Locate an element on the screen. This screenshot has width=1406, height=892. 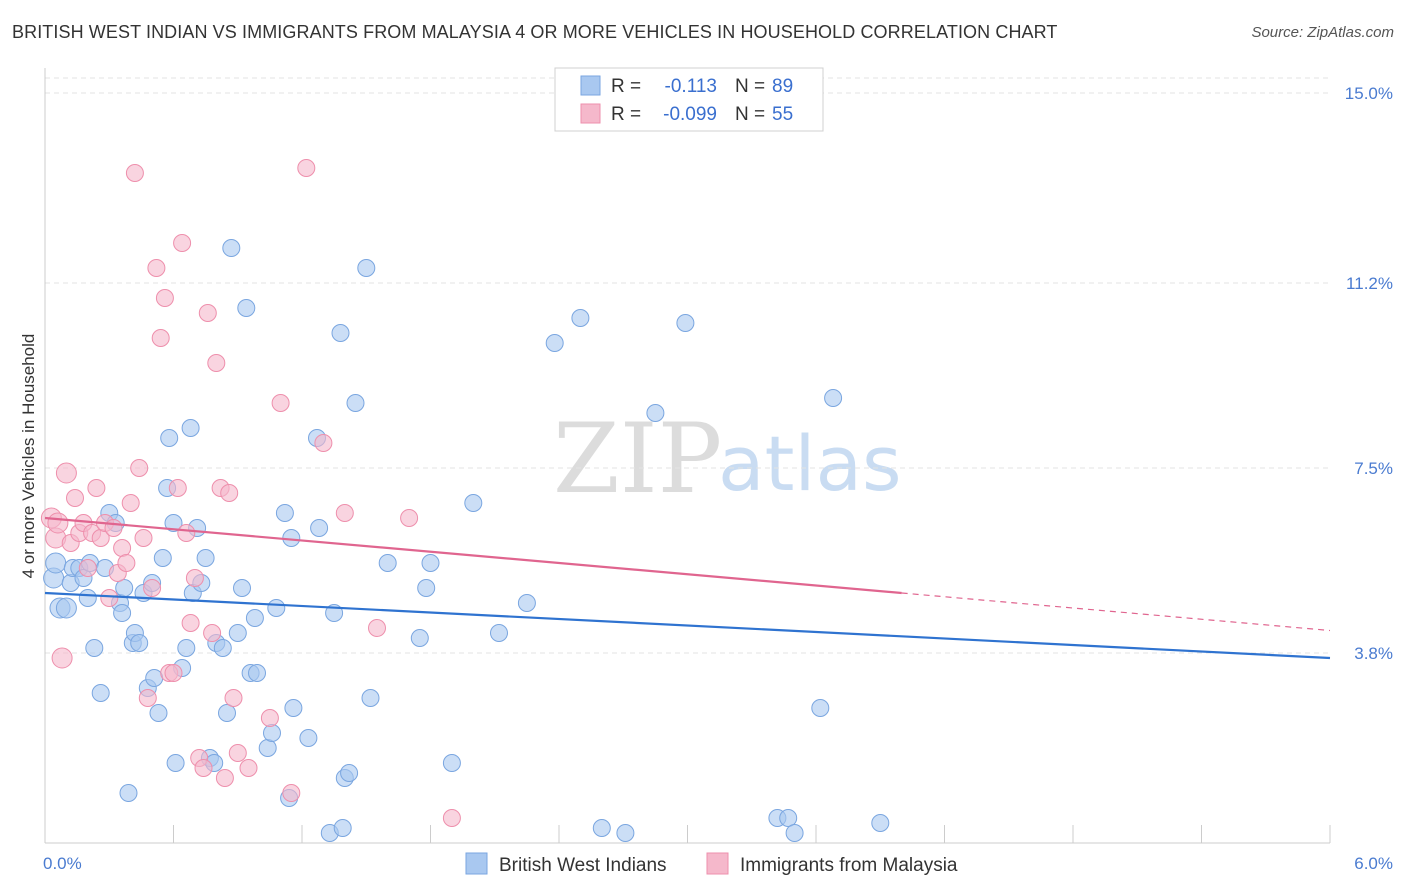
watermark-zip: ZIP is located at coordinates (637, 459).